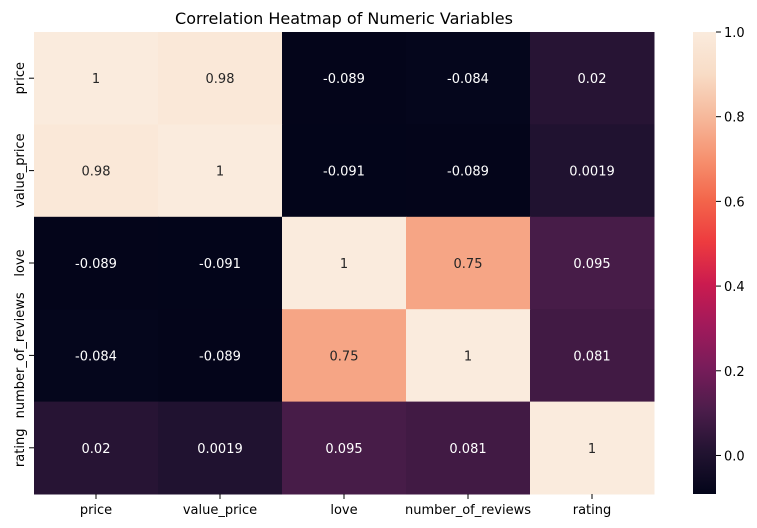  I want to click on x-tick-label: price, so click(96, 510).